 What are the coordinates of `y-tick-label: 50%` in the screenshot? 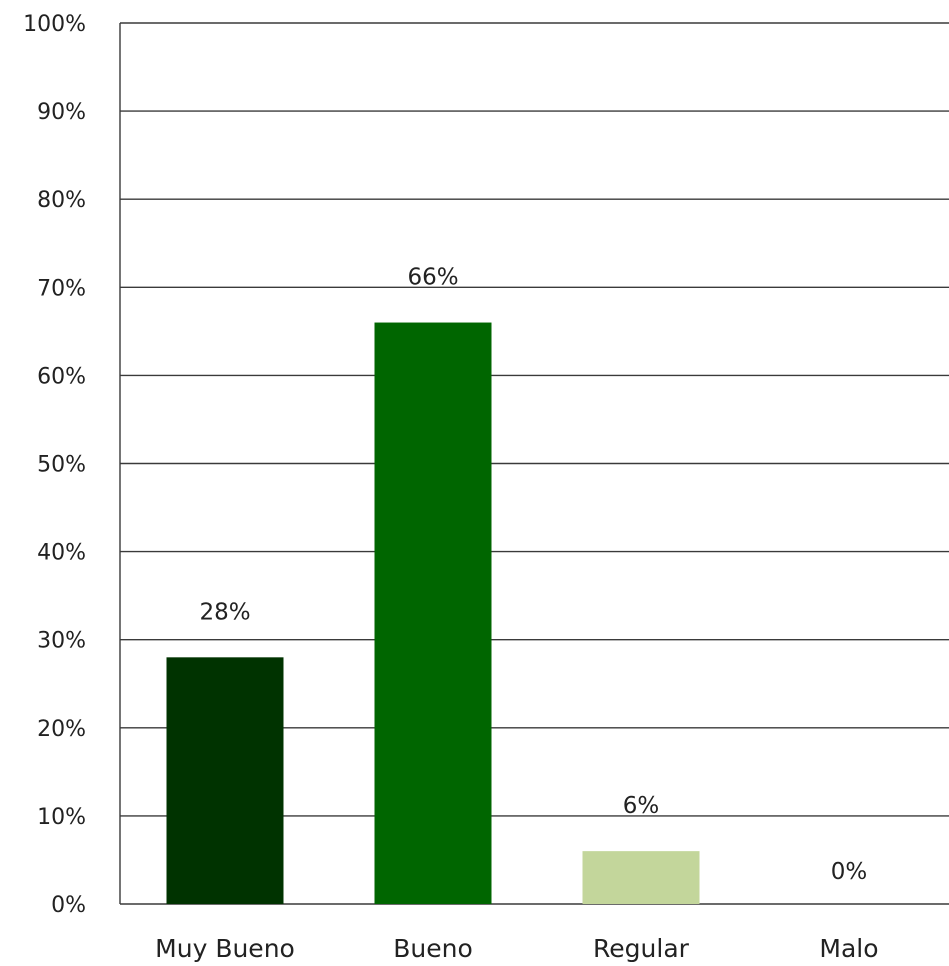 It's located at (61, 465).